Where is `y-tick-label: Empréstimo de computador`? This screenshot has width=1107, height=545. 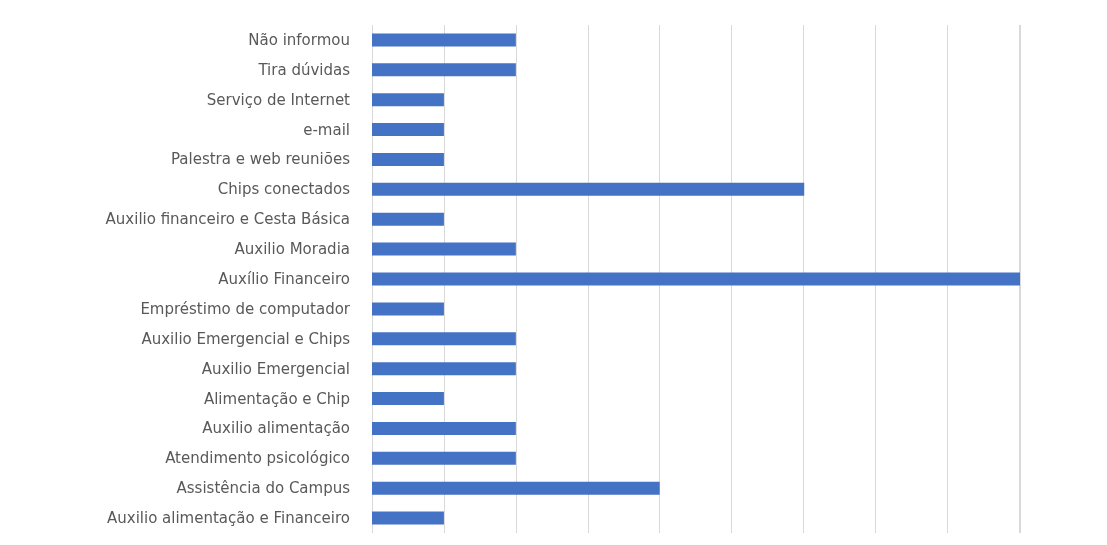 y-tick-label: Empréstimo de computador is located at coordinates (245, 308).